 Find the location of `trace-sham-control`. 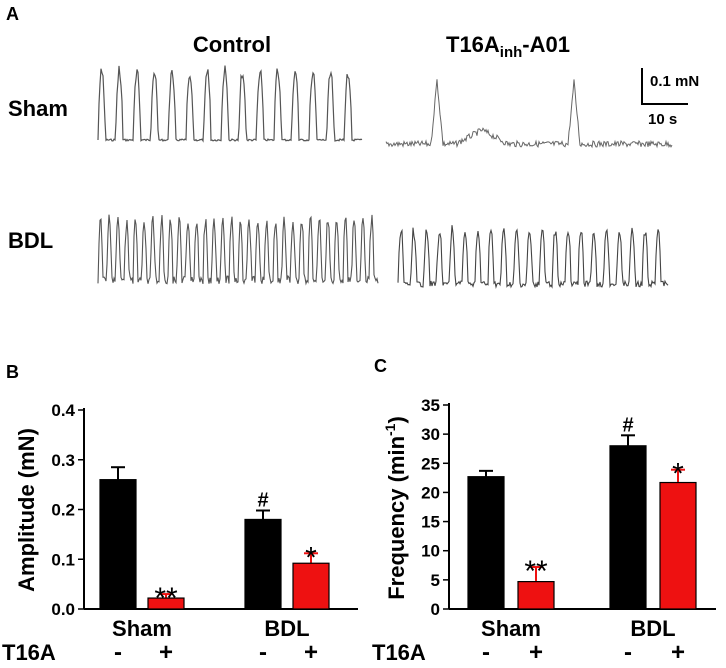

trace-sham-control is located at coordinates (230, 104).